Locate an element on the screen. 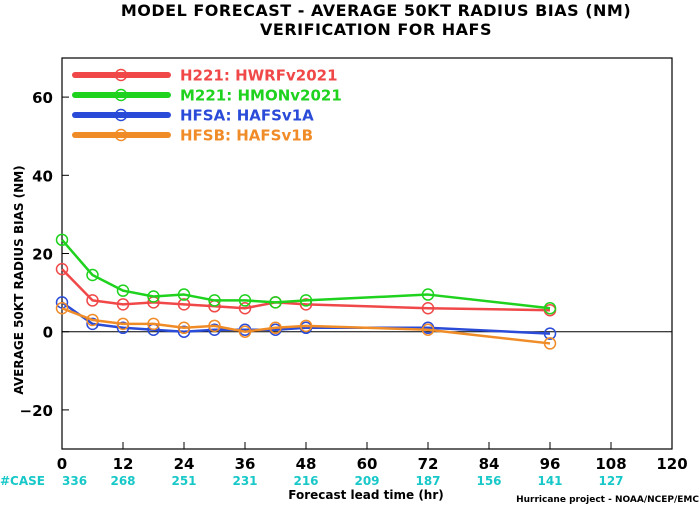  legend-label: H221: HWRFv2021 is located at coordinates (259, 76).